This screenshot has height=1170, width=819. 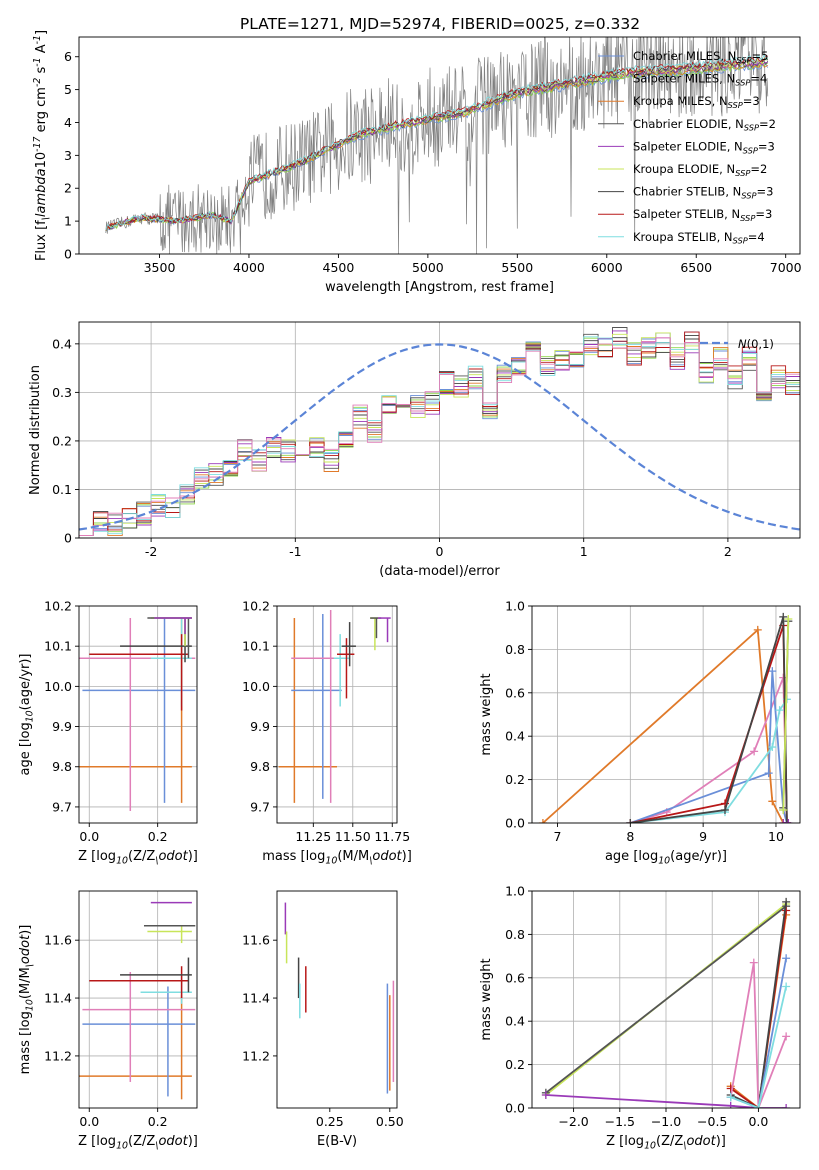 What do you see at coordinates (58, 998) in the screenshot?
I see `y-tick-label: 11.4` at bounding box center [58, 998].